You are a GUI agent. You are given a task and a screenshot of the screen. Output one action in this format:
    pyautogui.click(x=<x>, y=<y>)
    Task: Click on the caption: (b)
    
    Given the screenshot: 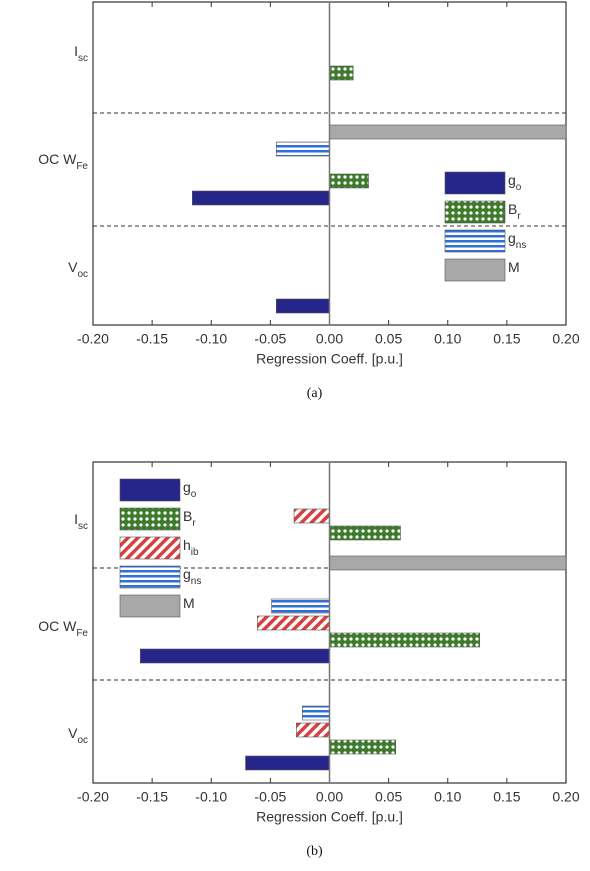 What is the action you would take?
    pyautogui.click(x=314, y=851)
    